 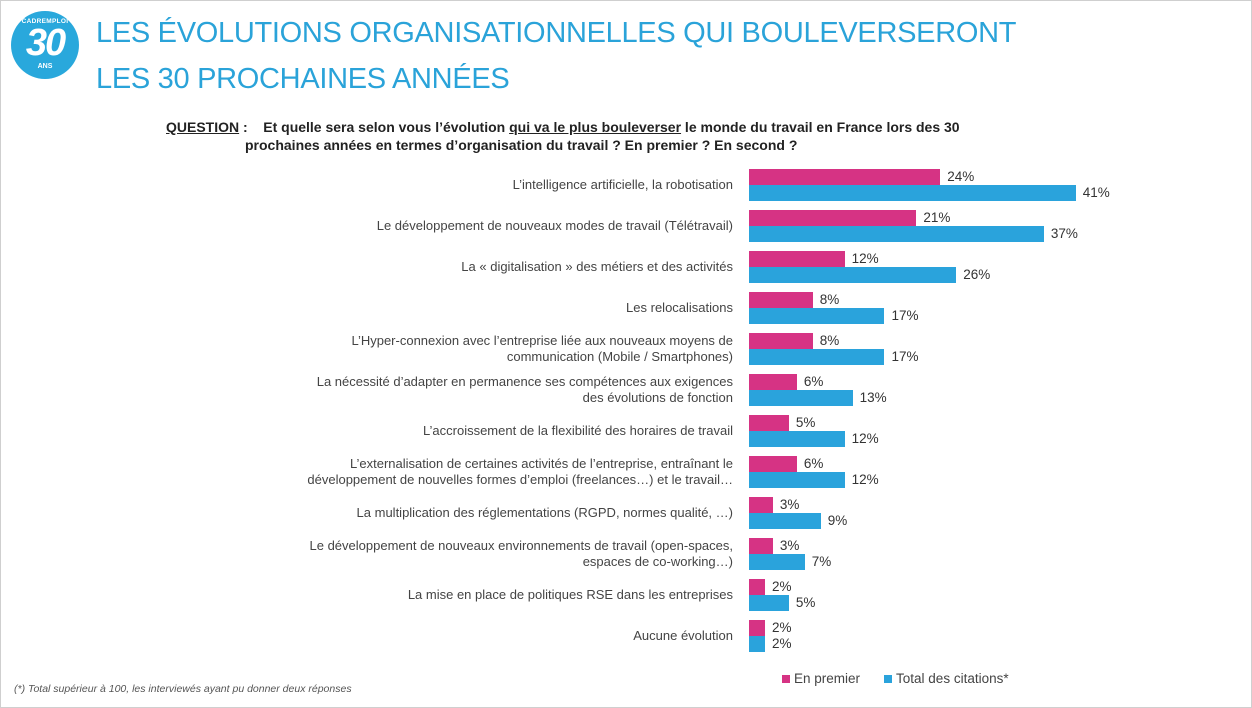 What do you see at coordinates (1096, 192) in the screenshot?
I see `value-label-total-citations: 41%` at bounding box center [1096, 192].